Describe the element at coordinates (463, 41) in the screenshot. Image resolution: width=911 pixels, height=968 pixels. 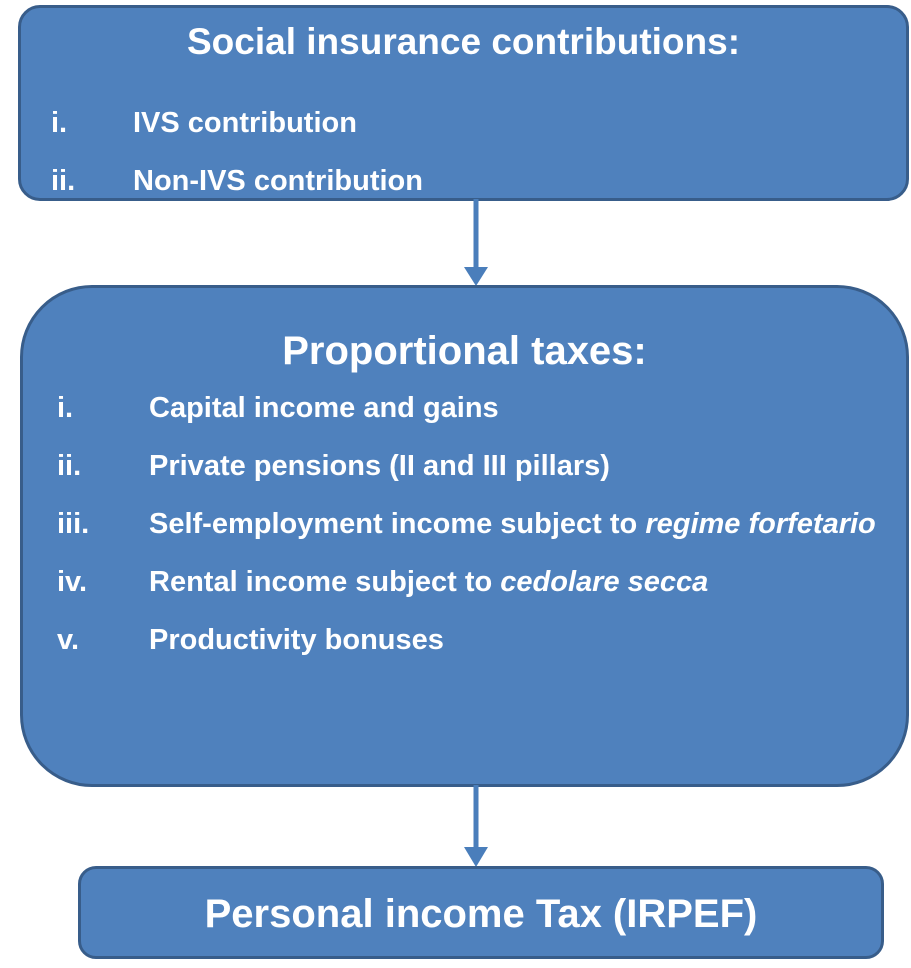
I see `box-title: Social insurance contributions:` at that location.